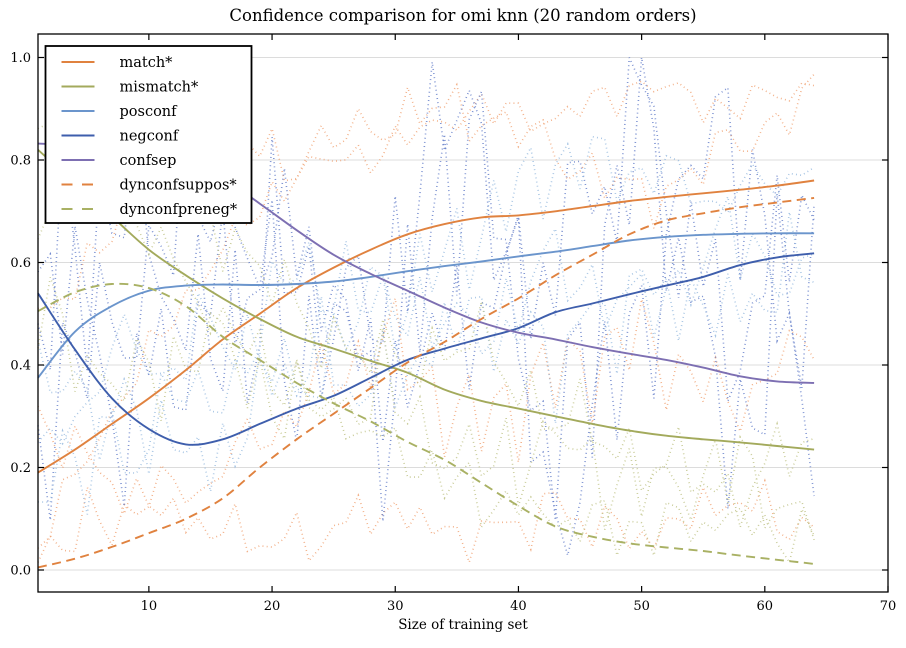  I want to click on x-tick-label: 50, so click(641, 606).